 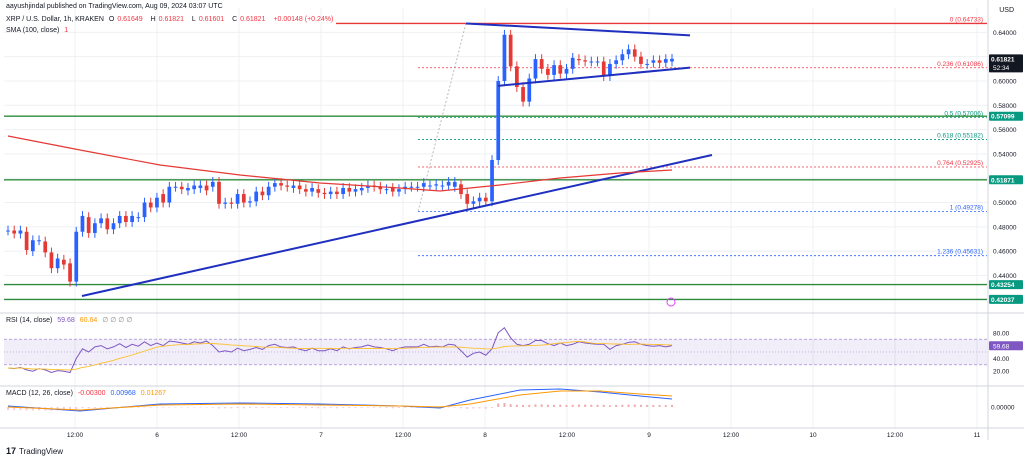 What do you see at coordinates (1005, 227) in the screenshot?
I see `price-tick-8: 0.48000` at bounding box center [1005, 227].